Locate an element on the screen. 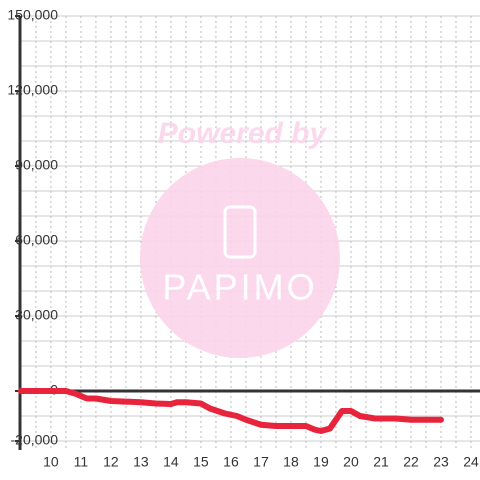 This screenshot has height=480, width=480. x-tick-label: 11 is located at coordinates (81, 462).